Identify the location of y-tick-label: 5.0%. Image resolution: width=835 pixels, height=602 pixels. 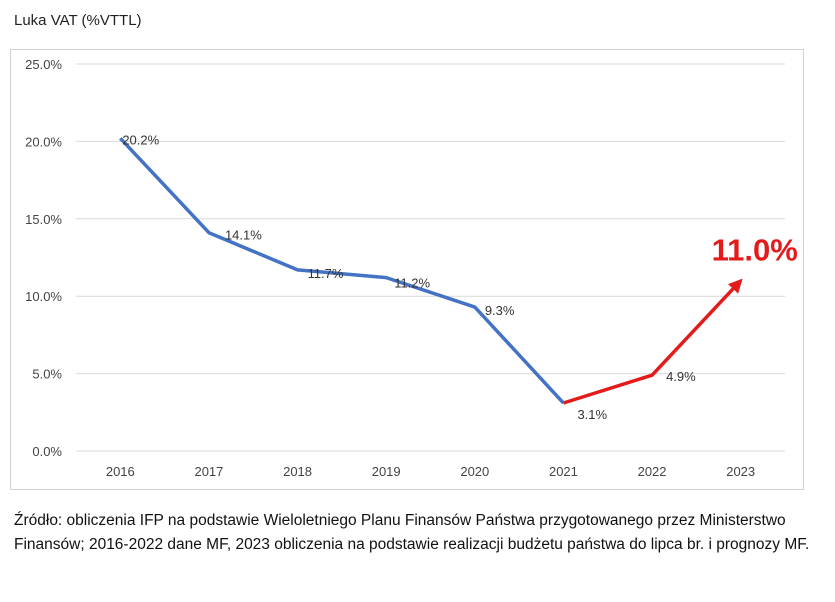
(47, 374).